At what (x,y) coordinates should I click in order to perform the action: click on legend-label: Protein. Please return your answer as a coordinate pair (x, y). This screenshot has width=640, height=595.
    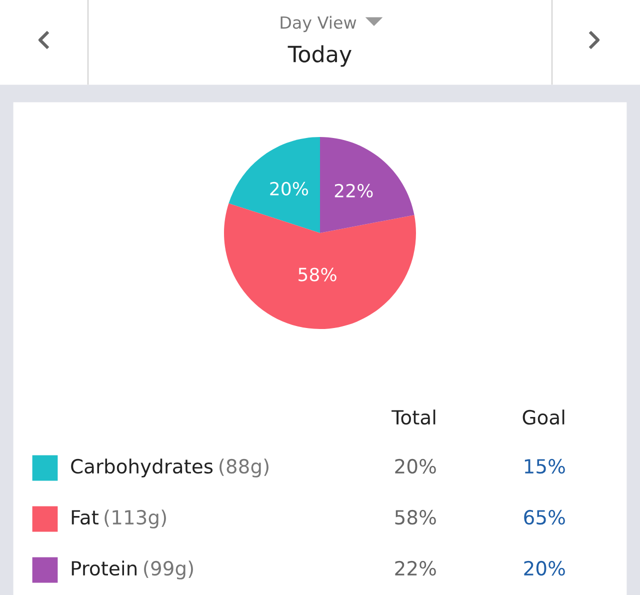
    Looking at the image, I should click on (104, 568).